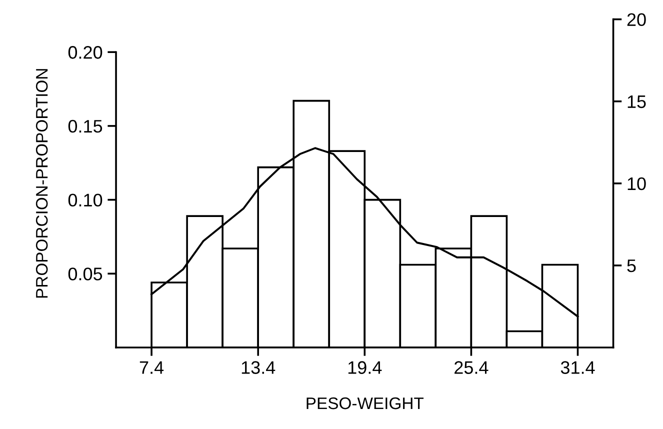 The height and width of the screenshot is (429, 663). What do you see at coordinates (259, 367) in the screenshot?
I see `x-tick-label: 13.4` at bounding box center [259, 367].